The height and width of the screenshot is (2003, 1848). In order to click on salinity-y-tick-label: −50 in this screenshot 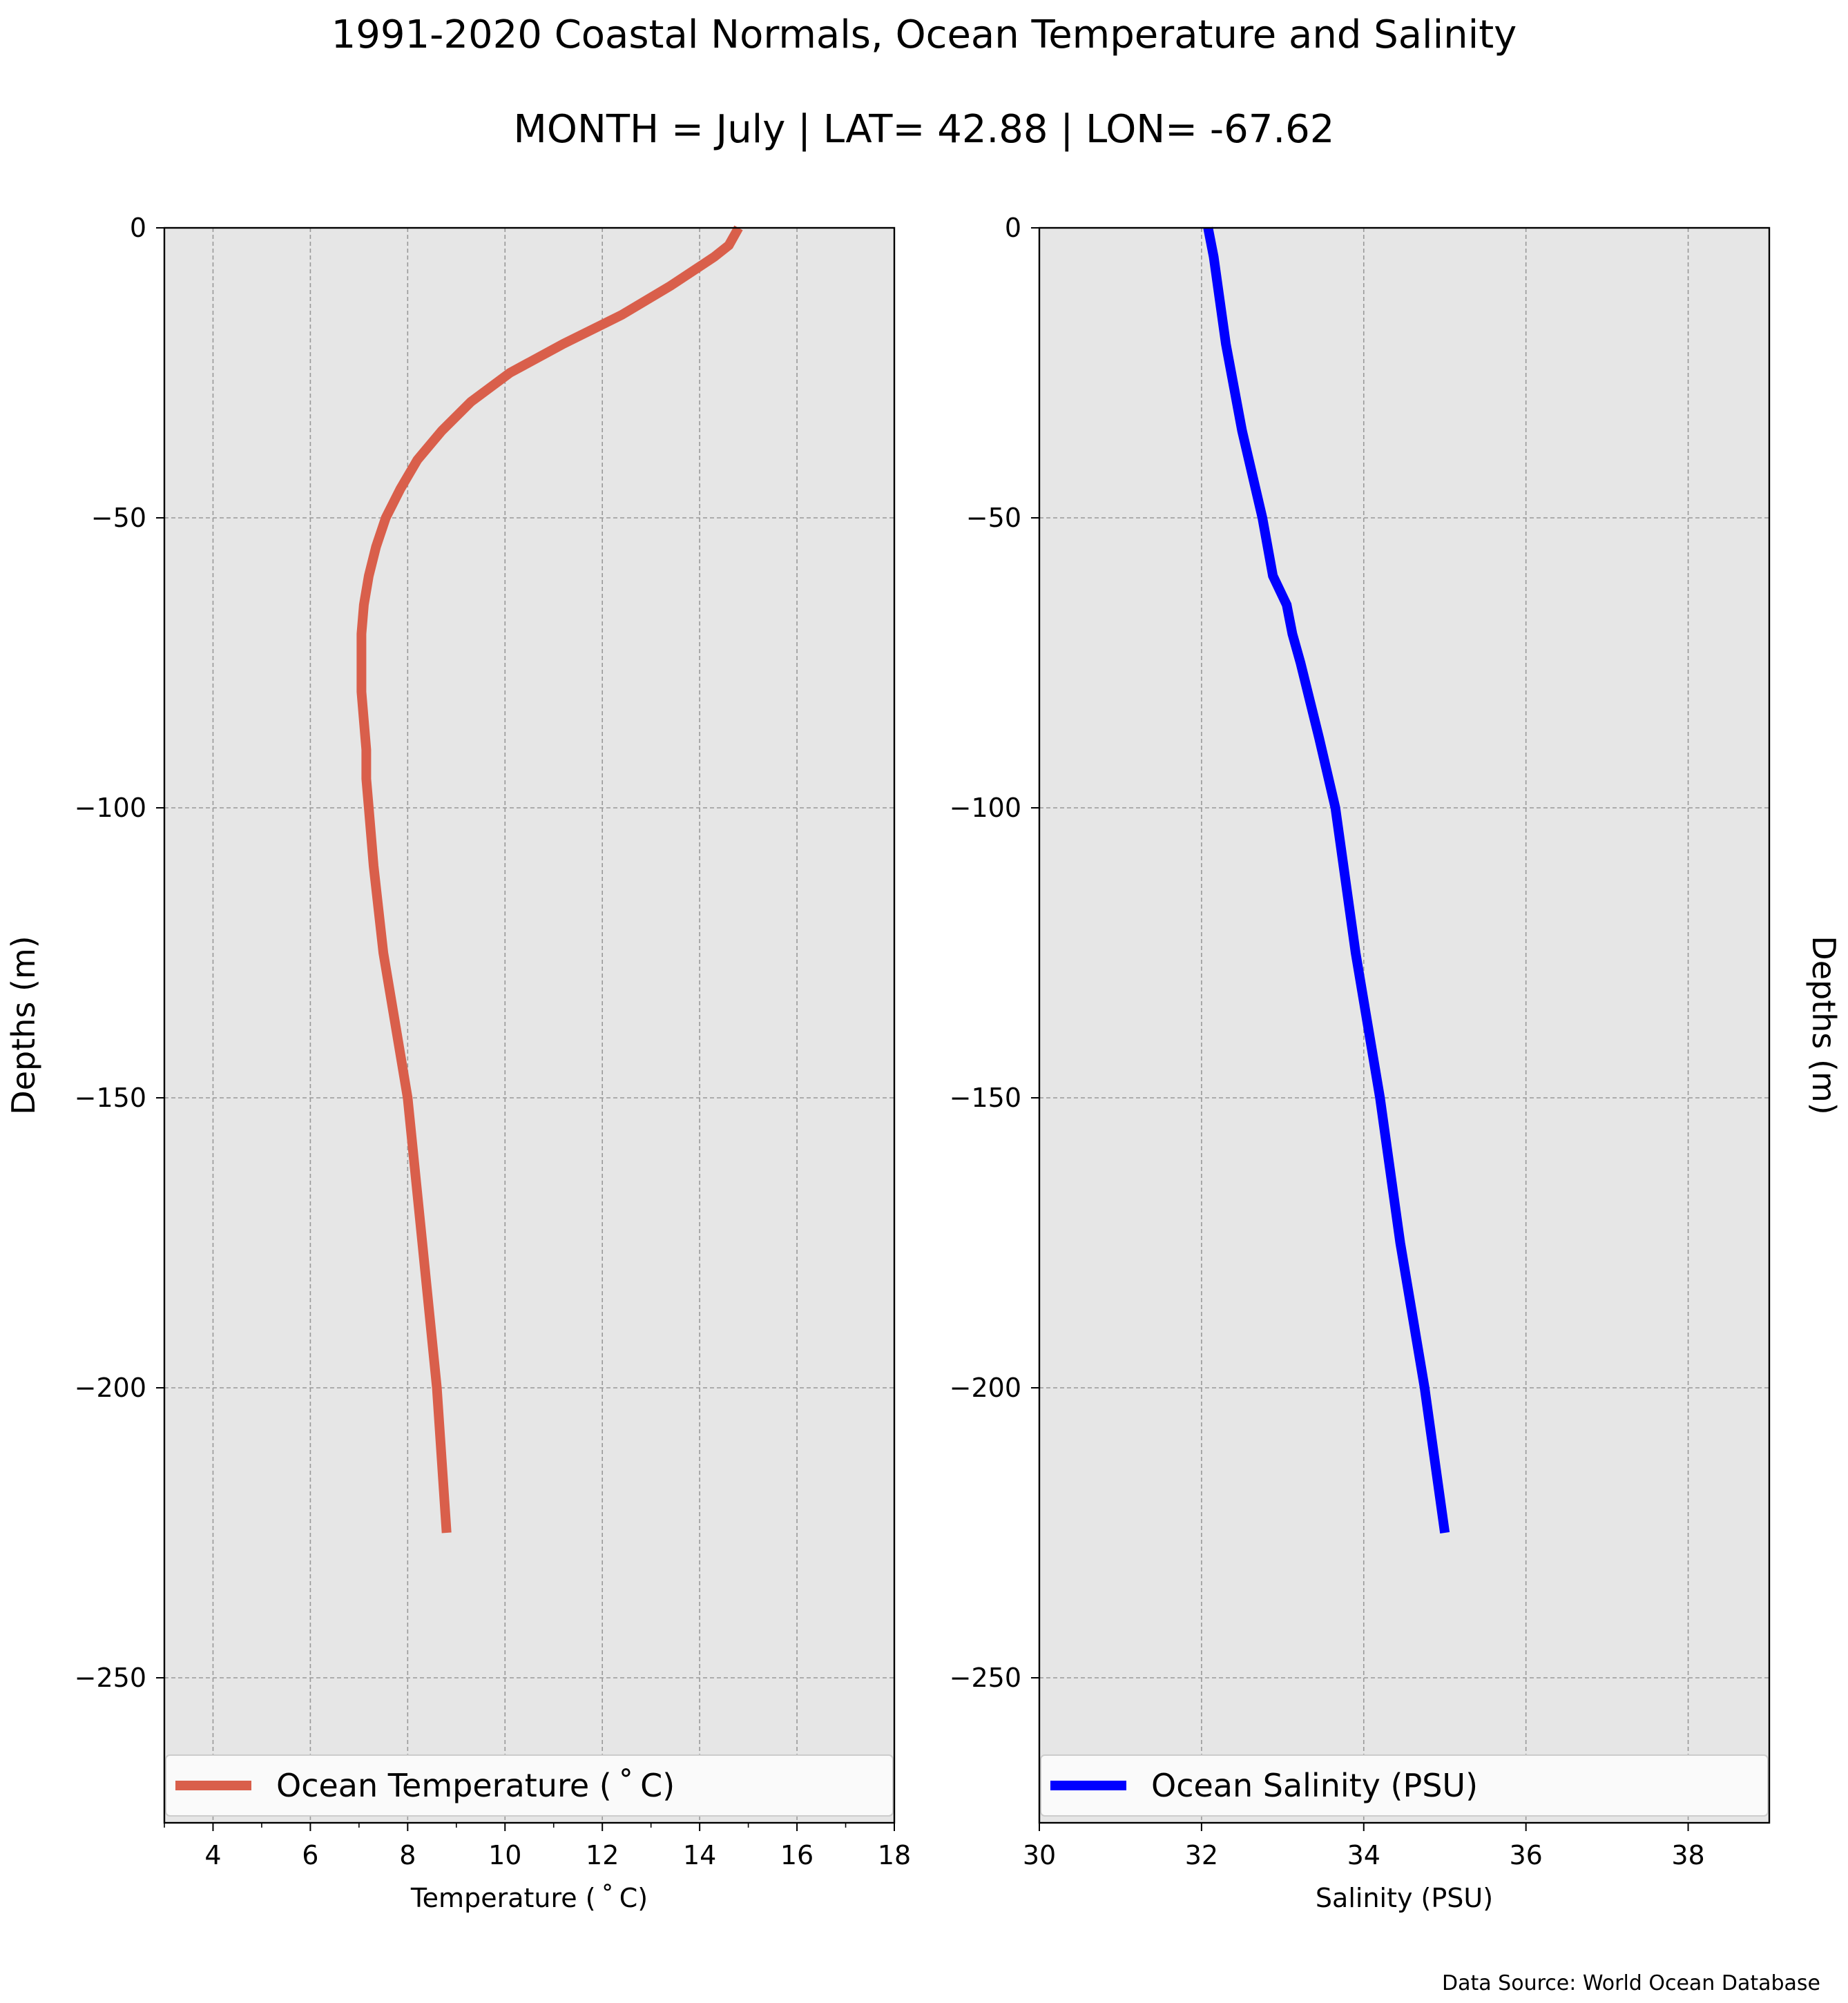, I will do `click(993, 518)`.